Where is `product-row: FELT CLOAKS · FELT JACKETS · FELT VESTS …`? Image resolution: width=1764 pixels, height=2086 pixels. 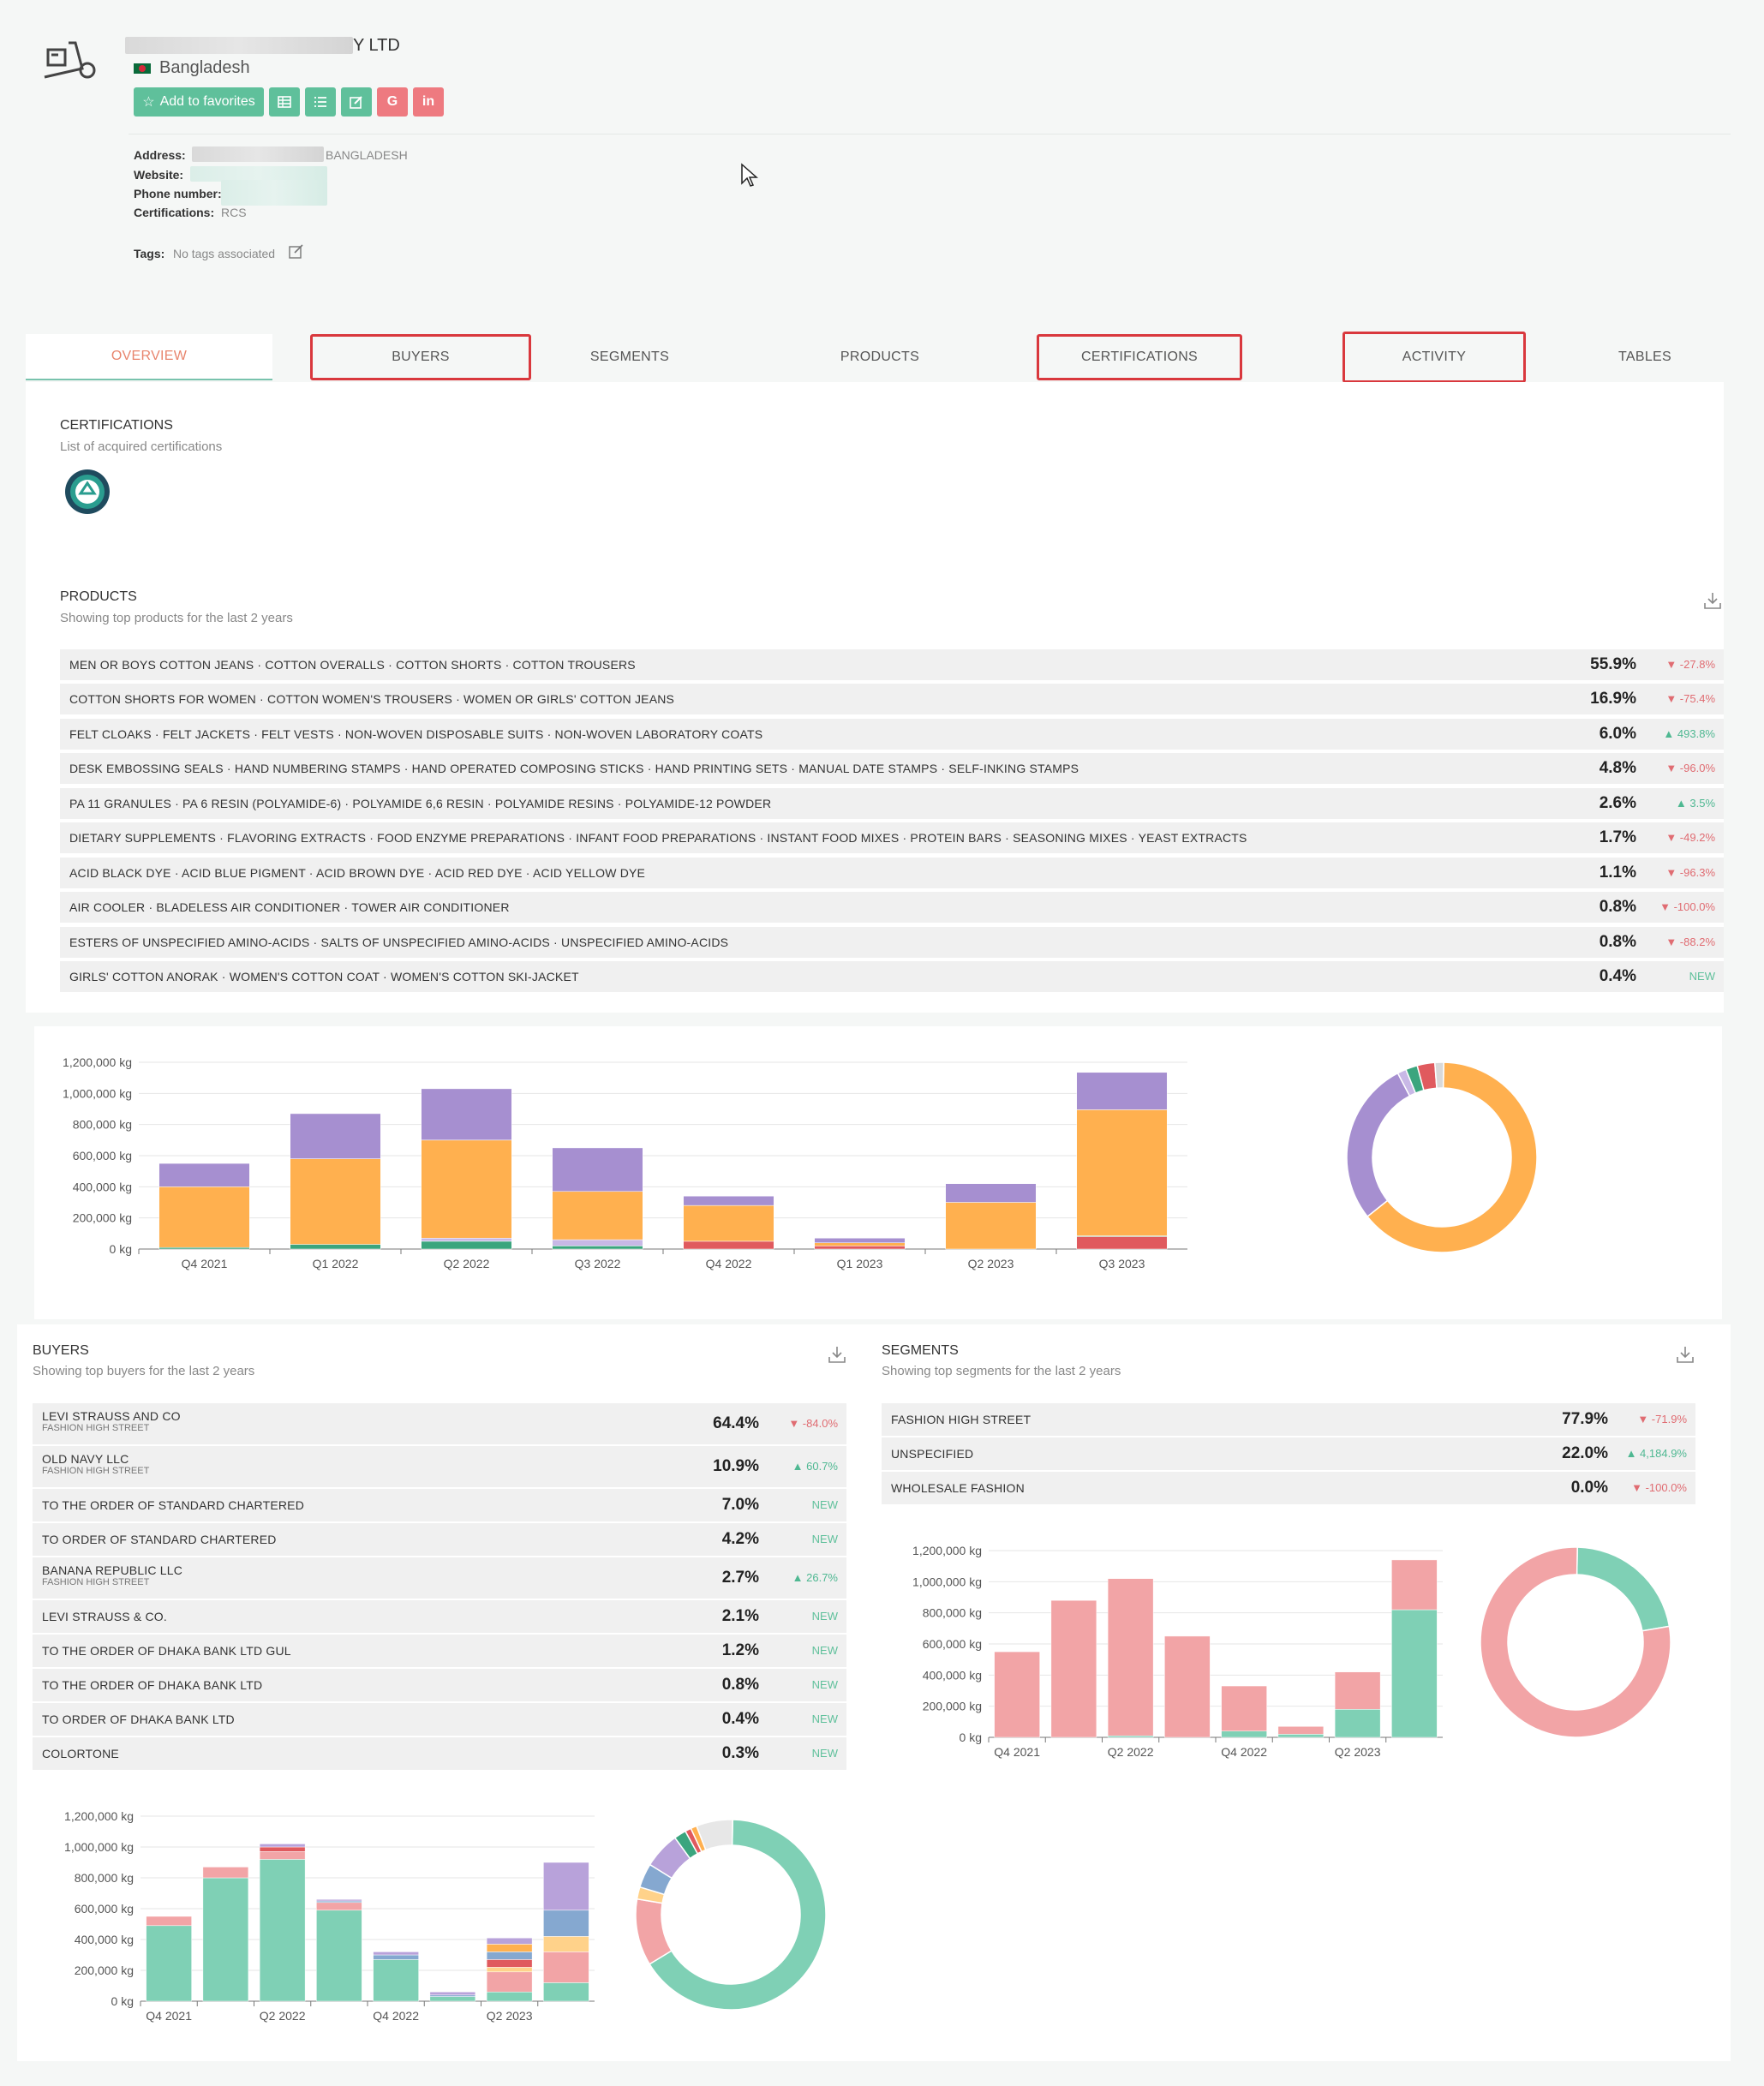 product-row: FELT CLOAKS · FELT JACKETS · FELT VESTS … is located at coordinates (892, 734).